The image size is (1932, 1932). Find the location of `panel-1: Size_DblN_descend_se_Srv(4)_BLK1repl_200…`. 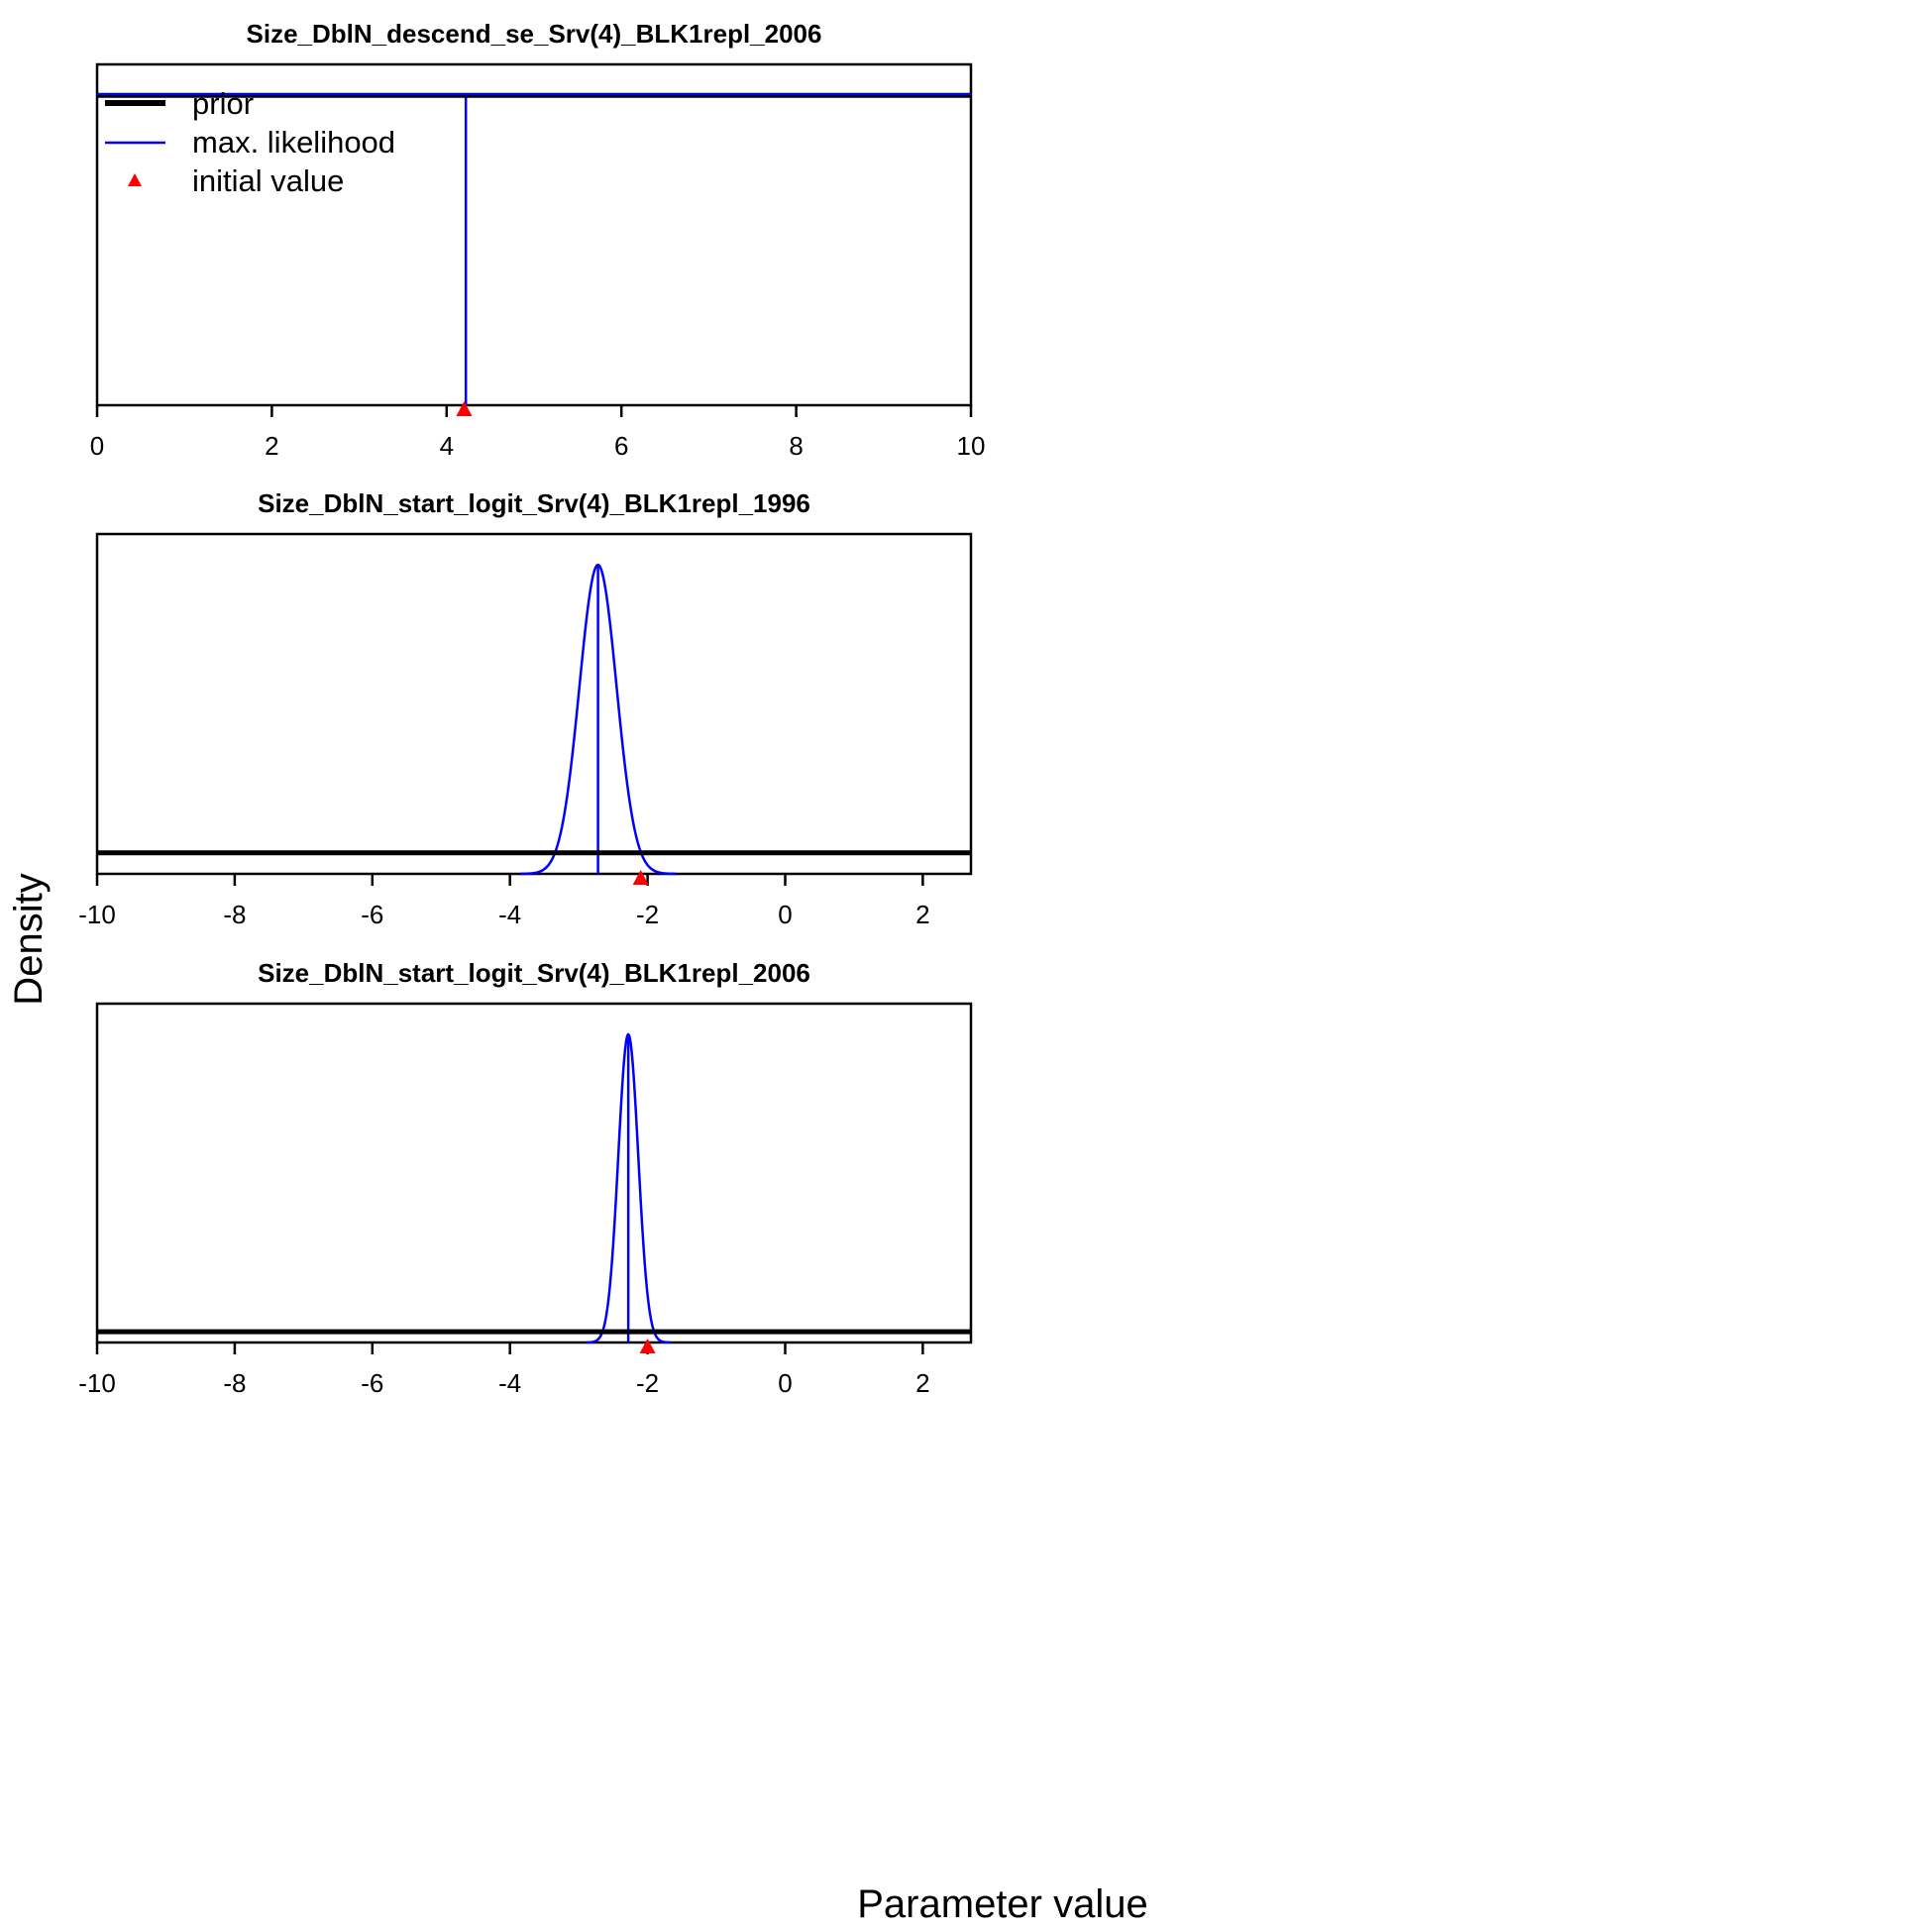

panel-1: Size_DblN_descend_se_Srv(4)_BLK1repl_200… is located at coordinates (538, 240).